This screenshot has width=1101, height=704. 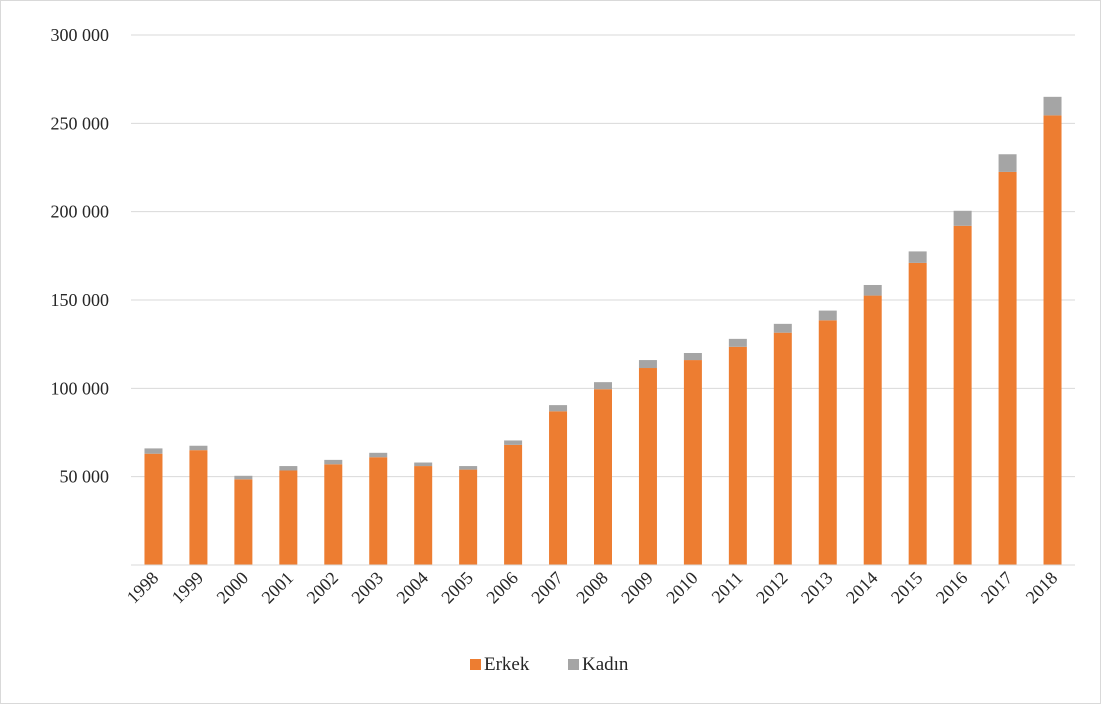 I want to click on bar-erkek-2010, so click(x=692, y=462).